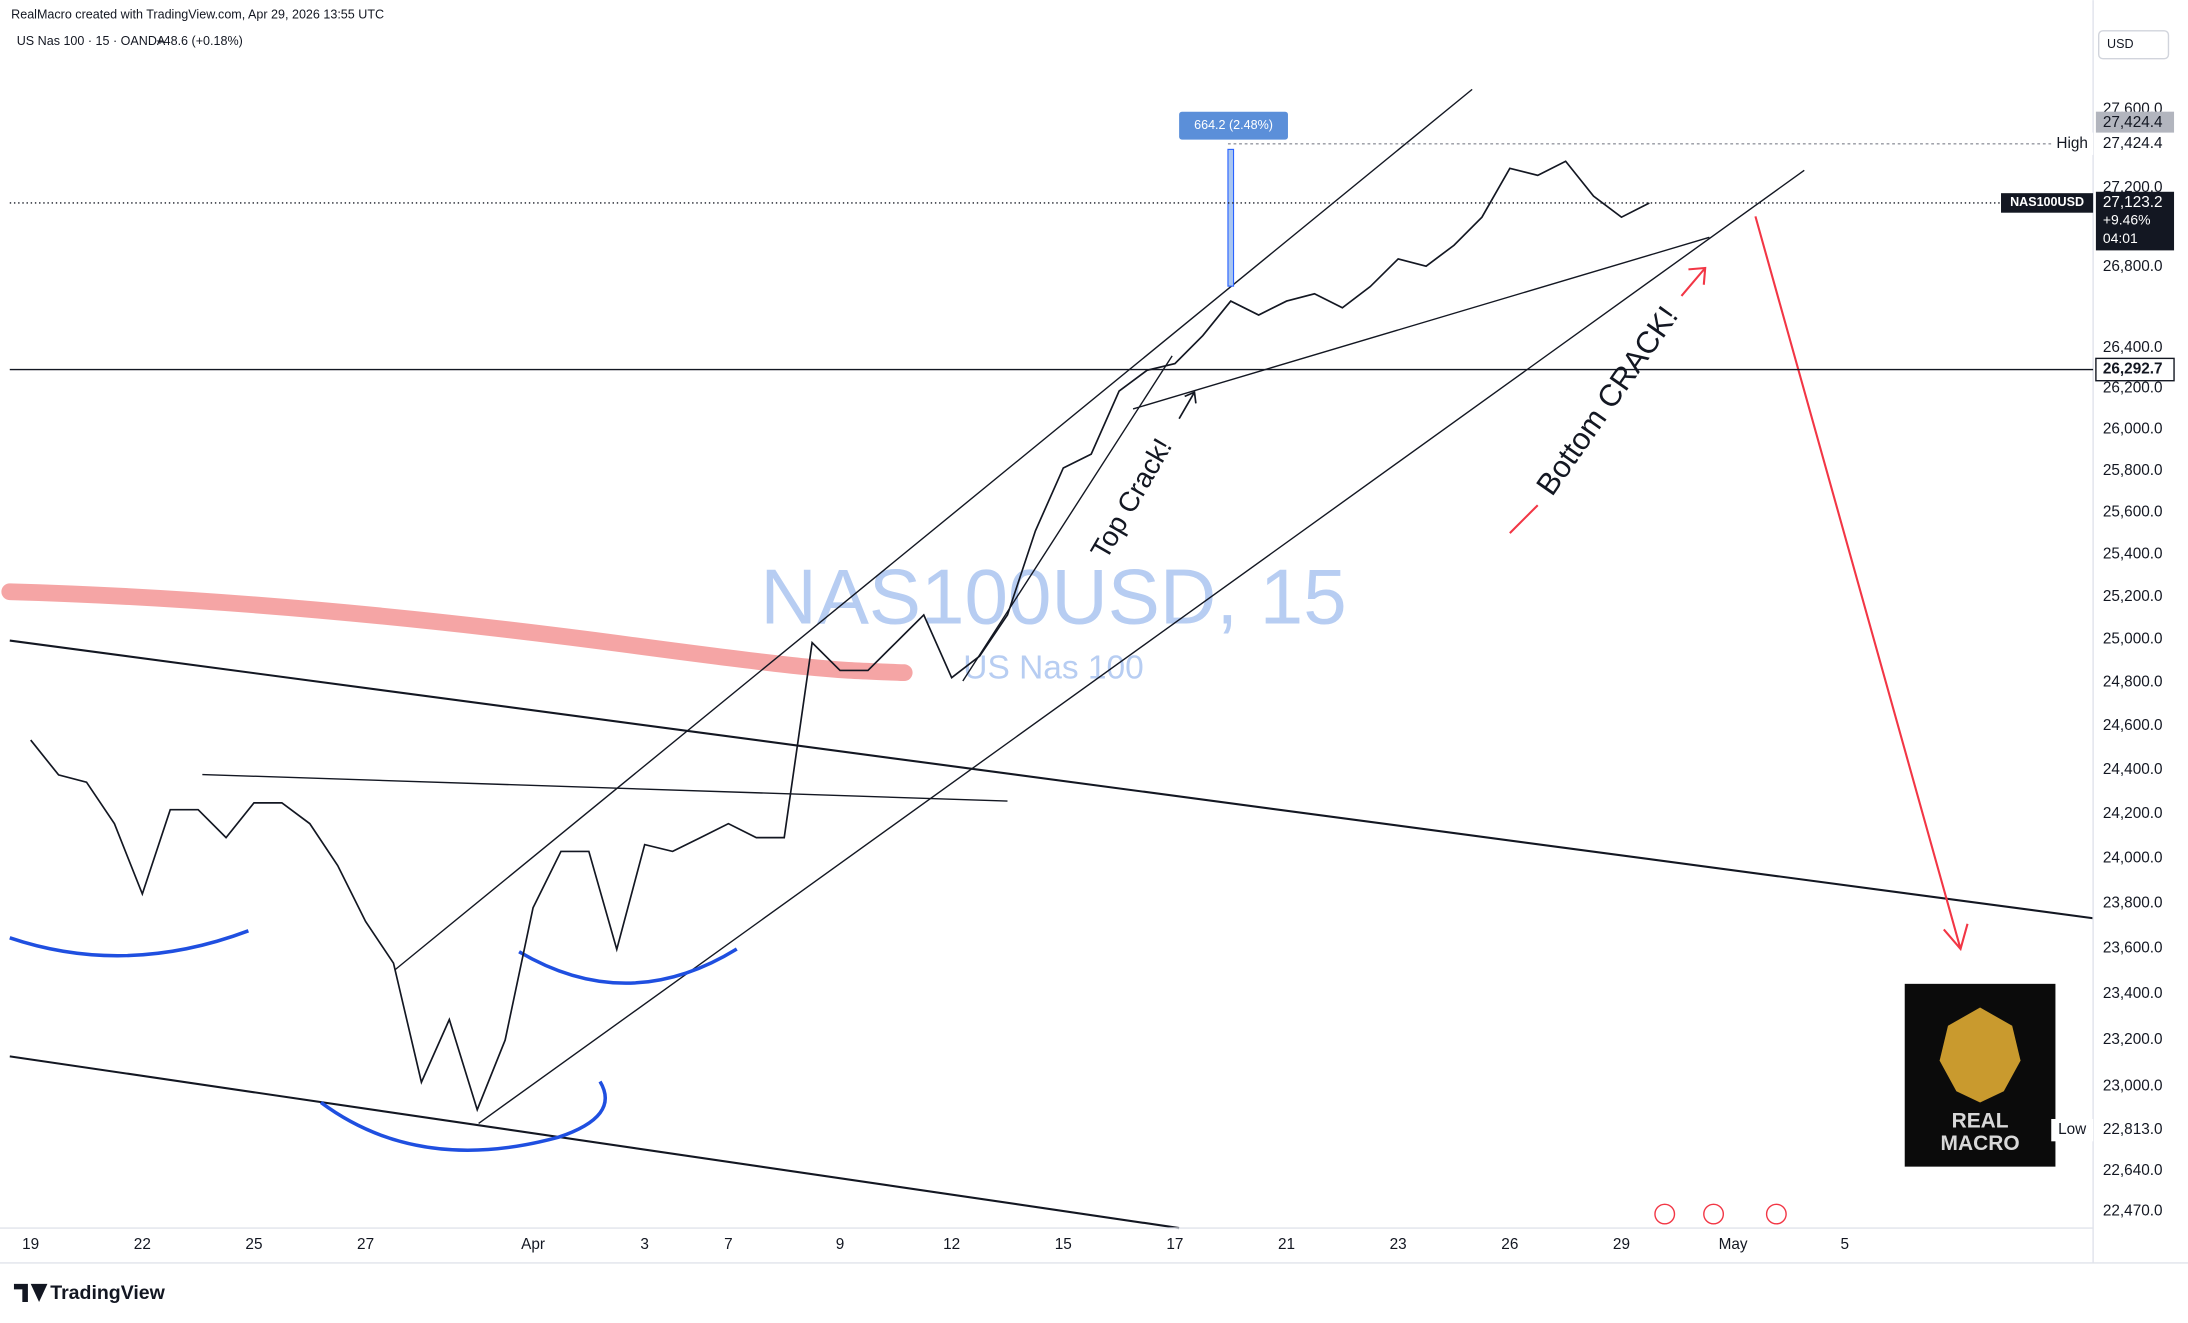  What do you see at coordinates (1067, 518) in the screenshot?
I see `inner-trend-line` at bounding box center [1067, 518].